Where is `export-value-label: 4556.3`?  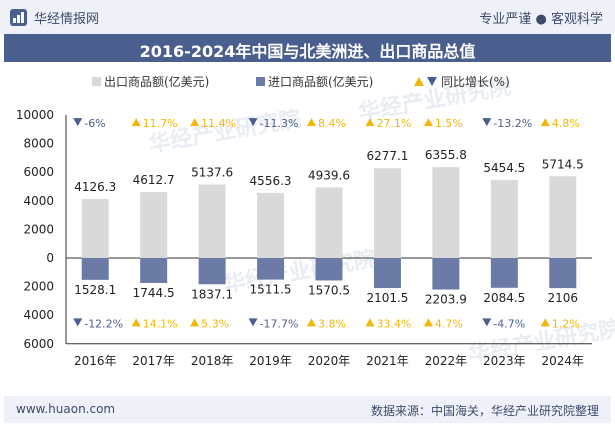 export-value-label: 4556.3 is located at coordinates (271, 181).